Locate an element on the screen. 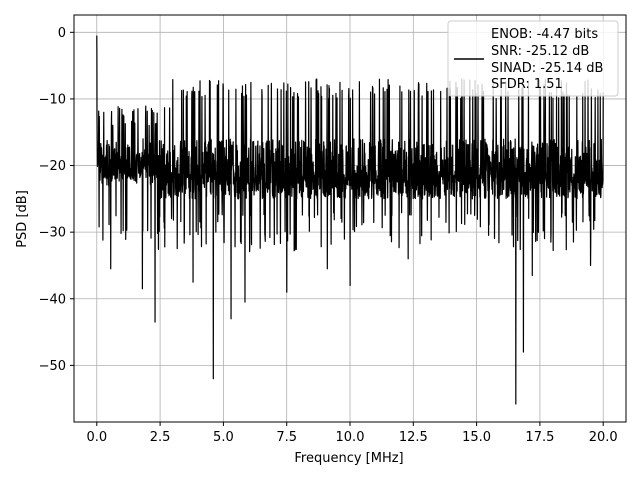 The image size is (640, 480). y-tick-label: −10 is located at coordinates (52, 99).